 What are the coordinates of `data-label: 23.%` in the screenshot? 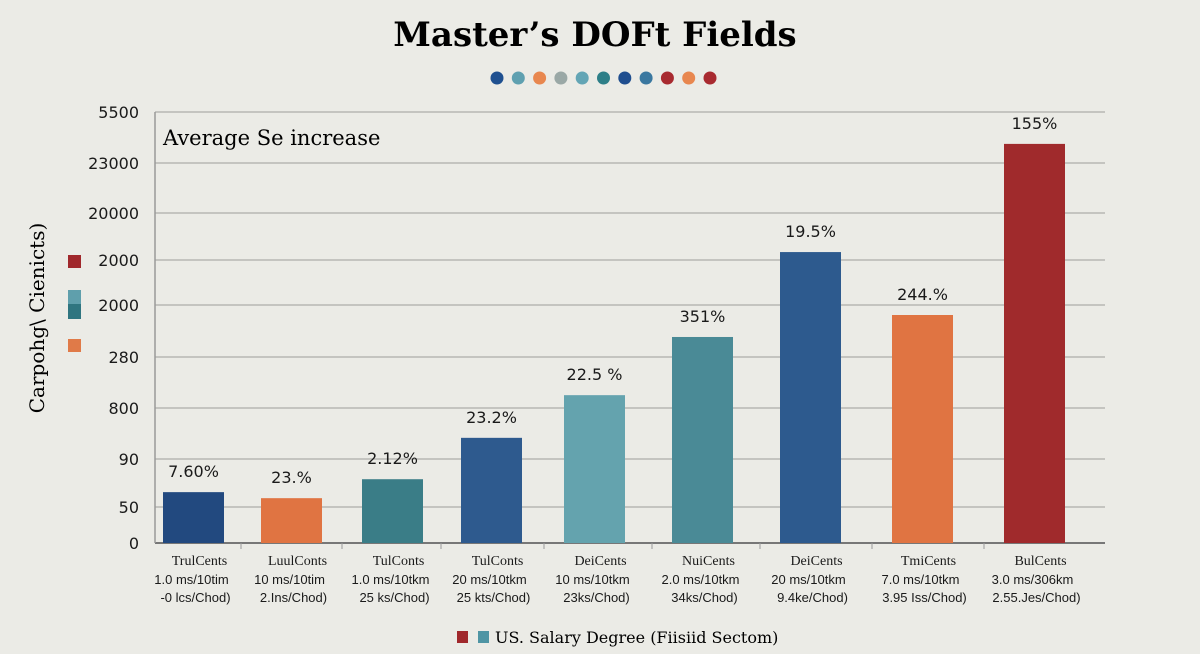 It's located at (291, 477).